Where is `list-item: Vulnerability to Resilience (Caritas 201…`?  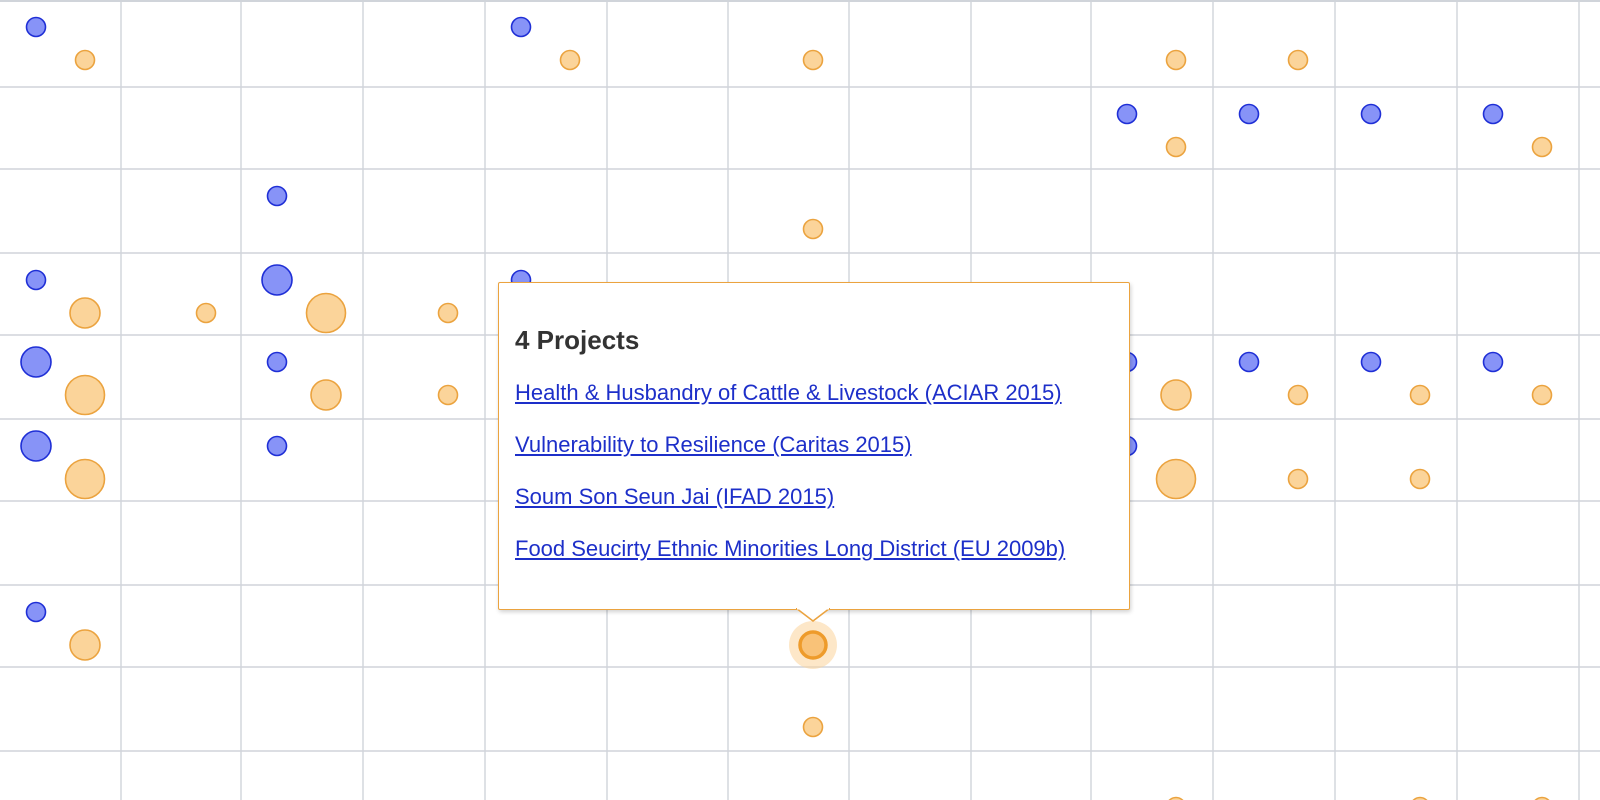
list-item: Vulnerability to Resilience (Caritas 201… is located at coordinates (814, 445).